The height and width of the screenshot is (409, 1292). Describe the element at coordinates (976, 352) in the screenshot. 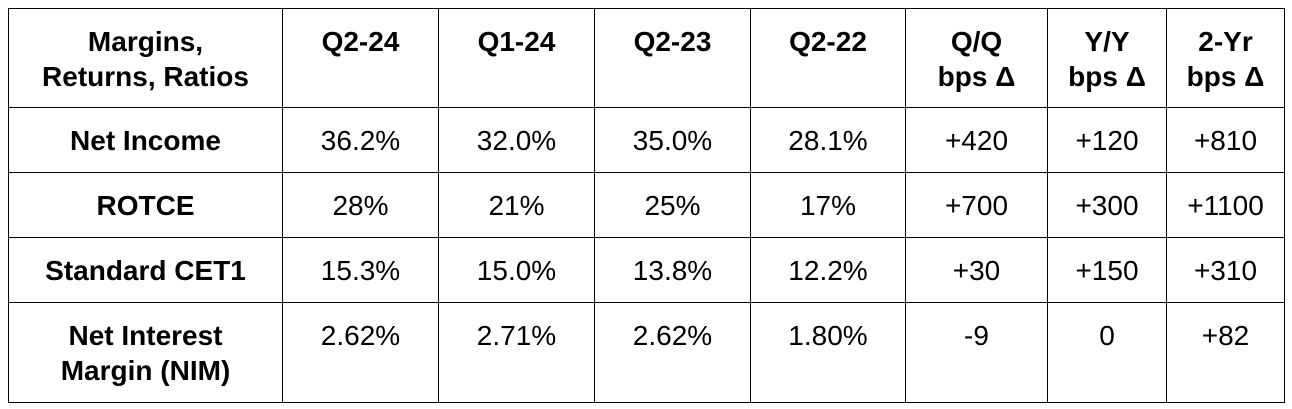

I see `data-cell: -9` at that location.